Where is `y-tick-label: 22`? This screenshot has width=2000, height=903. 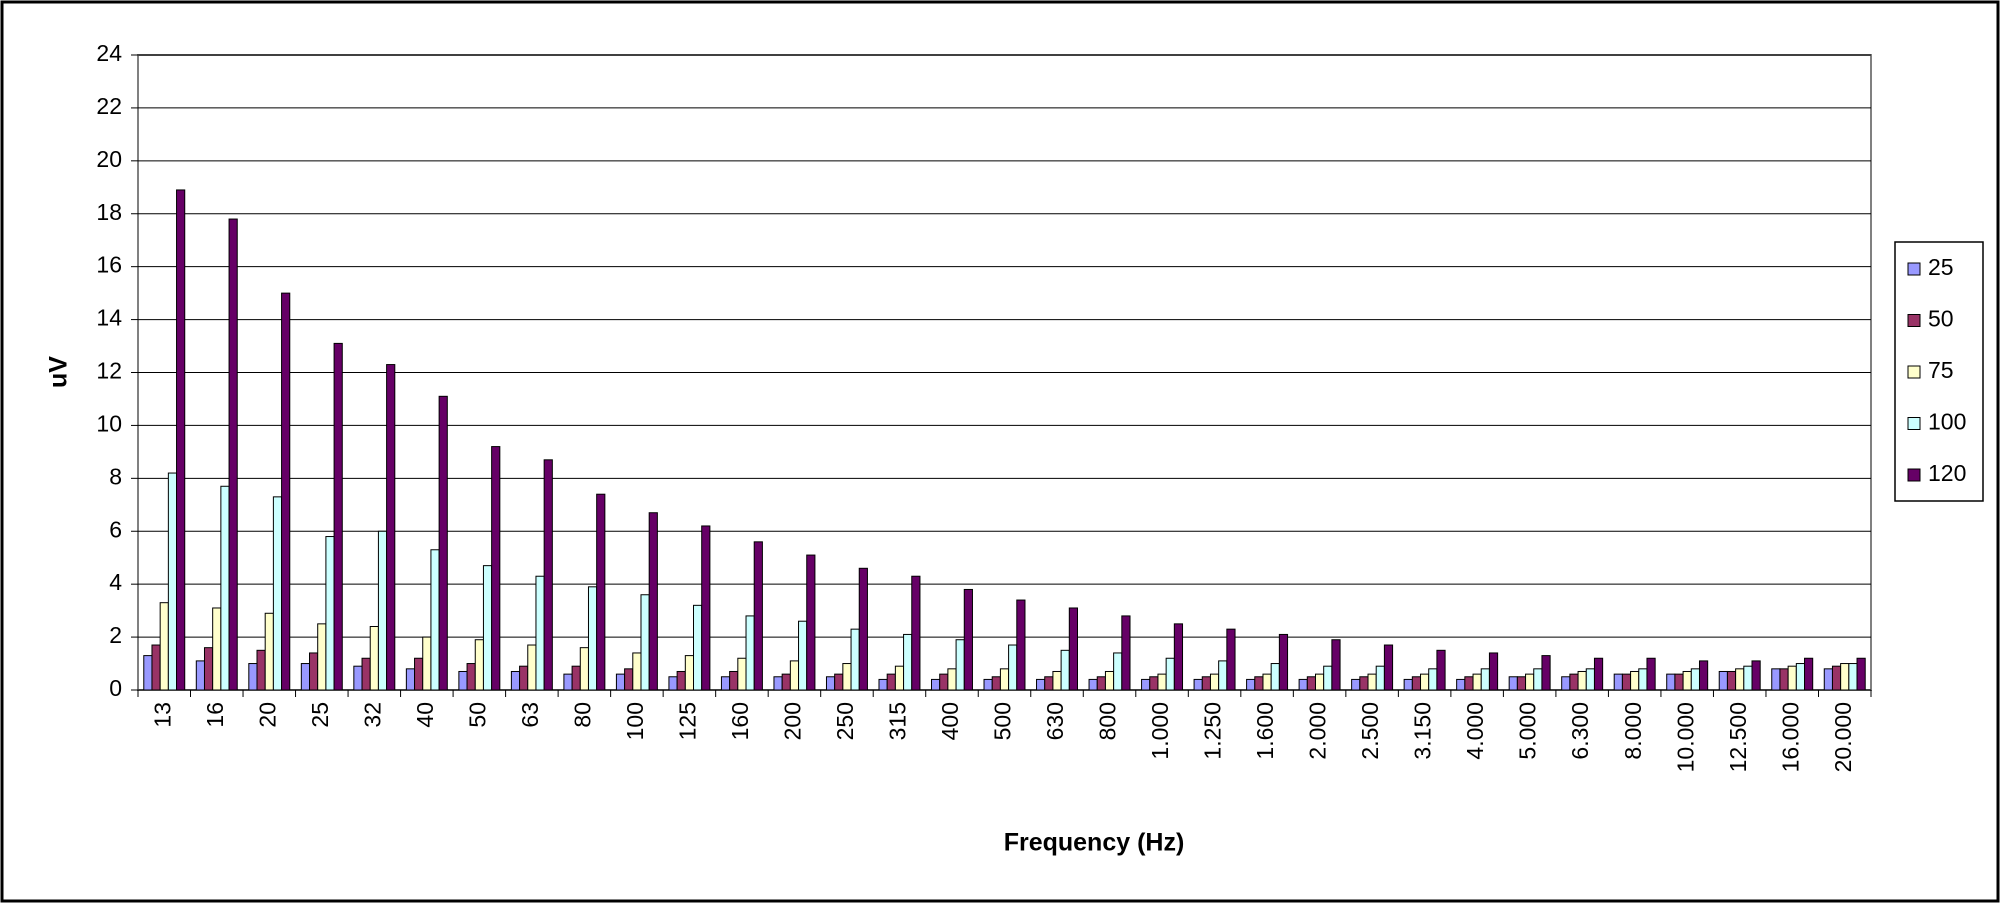
y-tick-label: 22 is located at coordinates (109, 106).